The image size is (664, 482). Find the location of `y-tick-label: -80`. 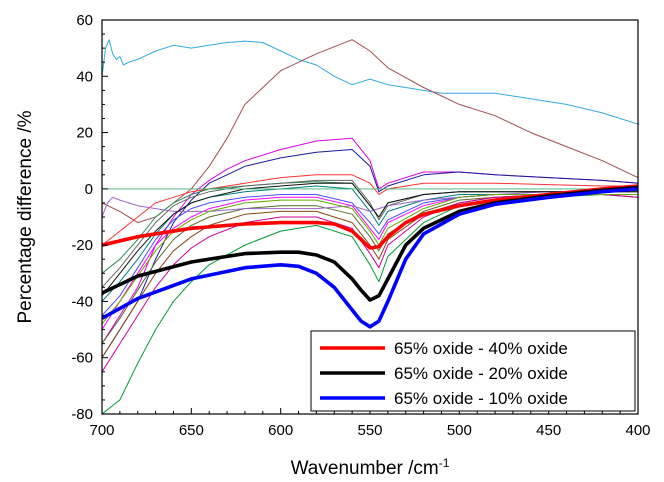

y-tick-label: -80 is located at coordinates (82, 414).